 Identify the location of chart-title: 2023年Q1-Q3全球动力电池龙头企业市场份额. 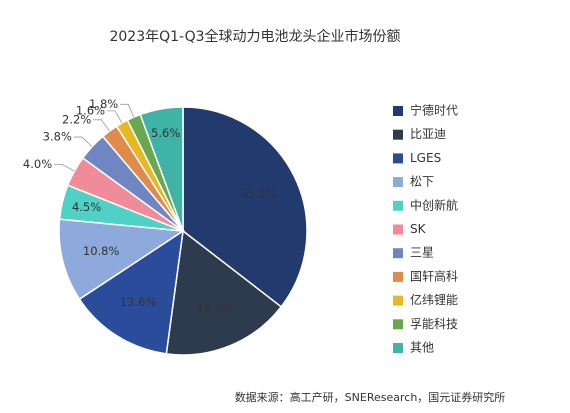
(254, 36).